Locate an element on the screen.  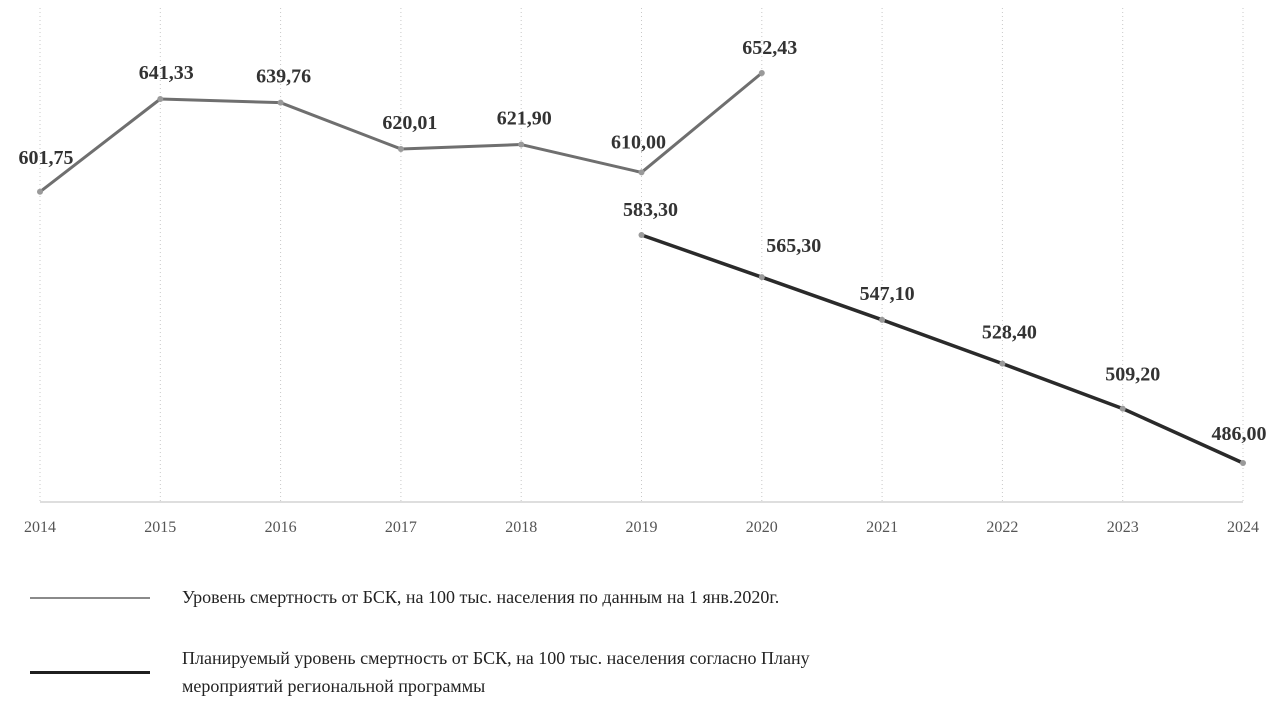
x-tick-label-2024: 2024 is located at coordinates (1243, 527).